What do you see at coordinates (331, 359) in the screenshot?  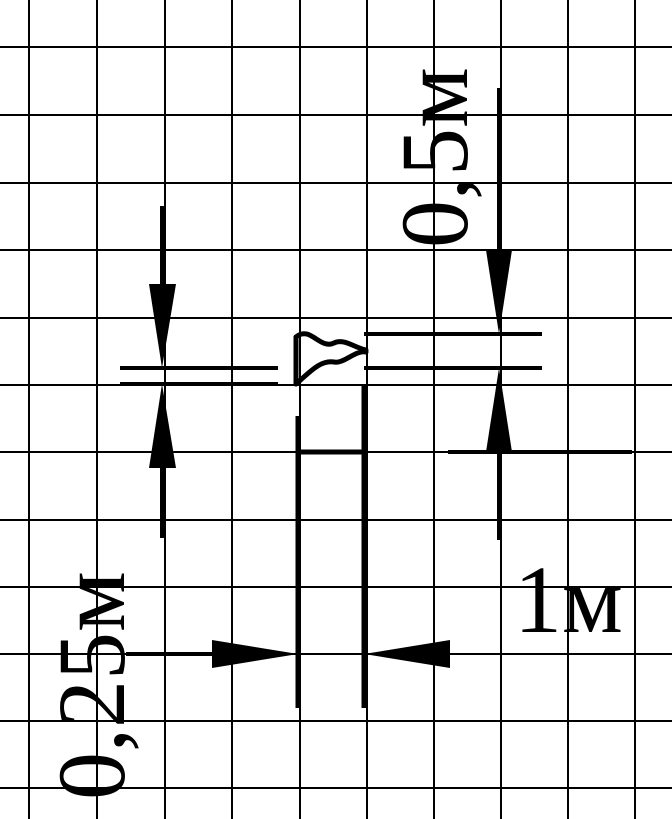 I see `break-mark` at bounding box center [331, 359].